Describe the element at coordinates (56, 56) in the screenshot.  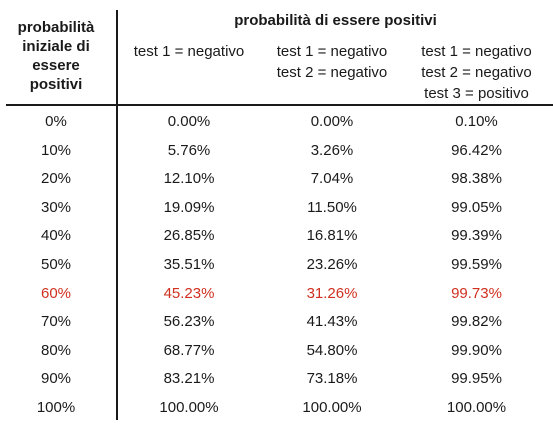
I see `row-header-title: probabilità iniziale di essere positivi` at that location.